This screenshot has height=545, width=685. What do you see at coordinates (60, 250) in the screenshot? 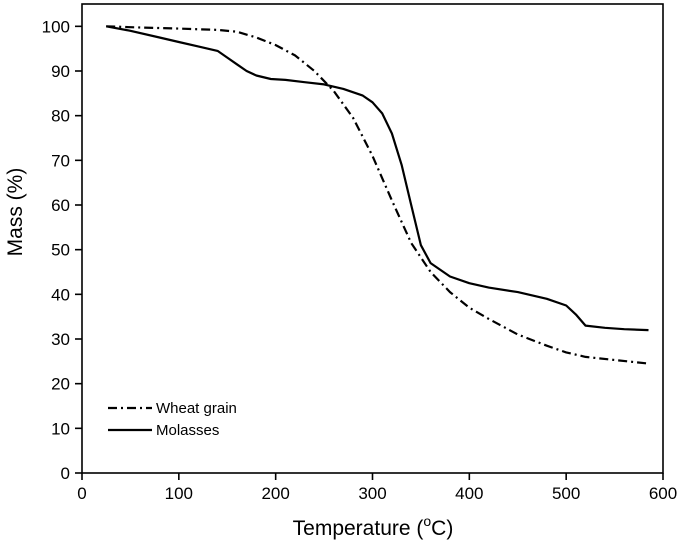
I see `y-tick-label: 50` at bounding box center [60, 250].